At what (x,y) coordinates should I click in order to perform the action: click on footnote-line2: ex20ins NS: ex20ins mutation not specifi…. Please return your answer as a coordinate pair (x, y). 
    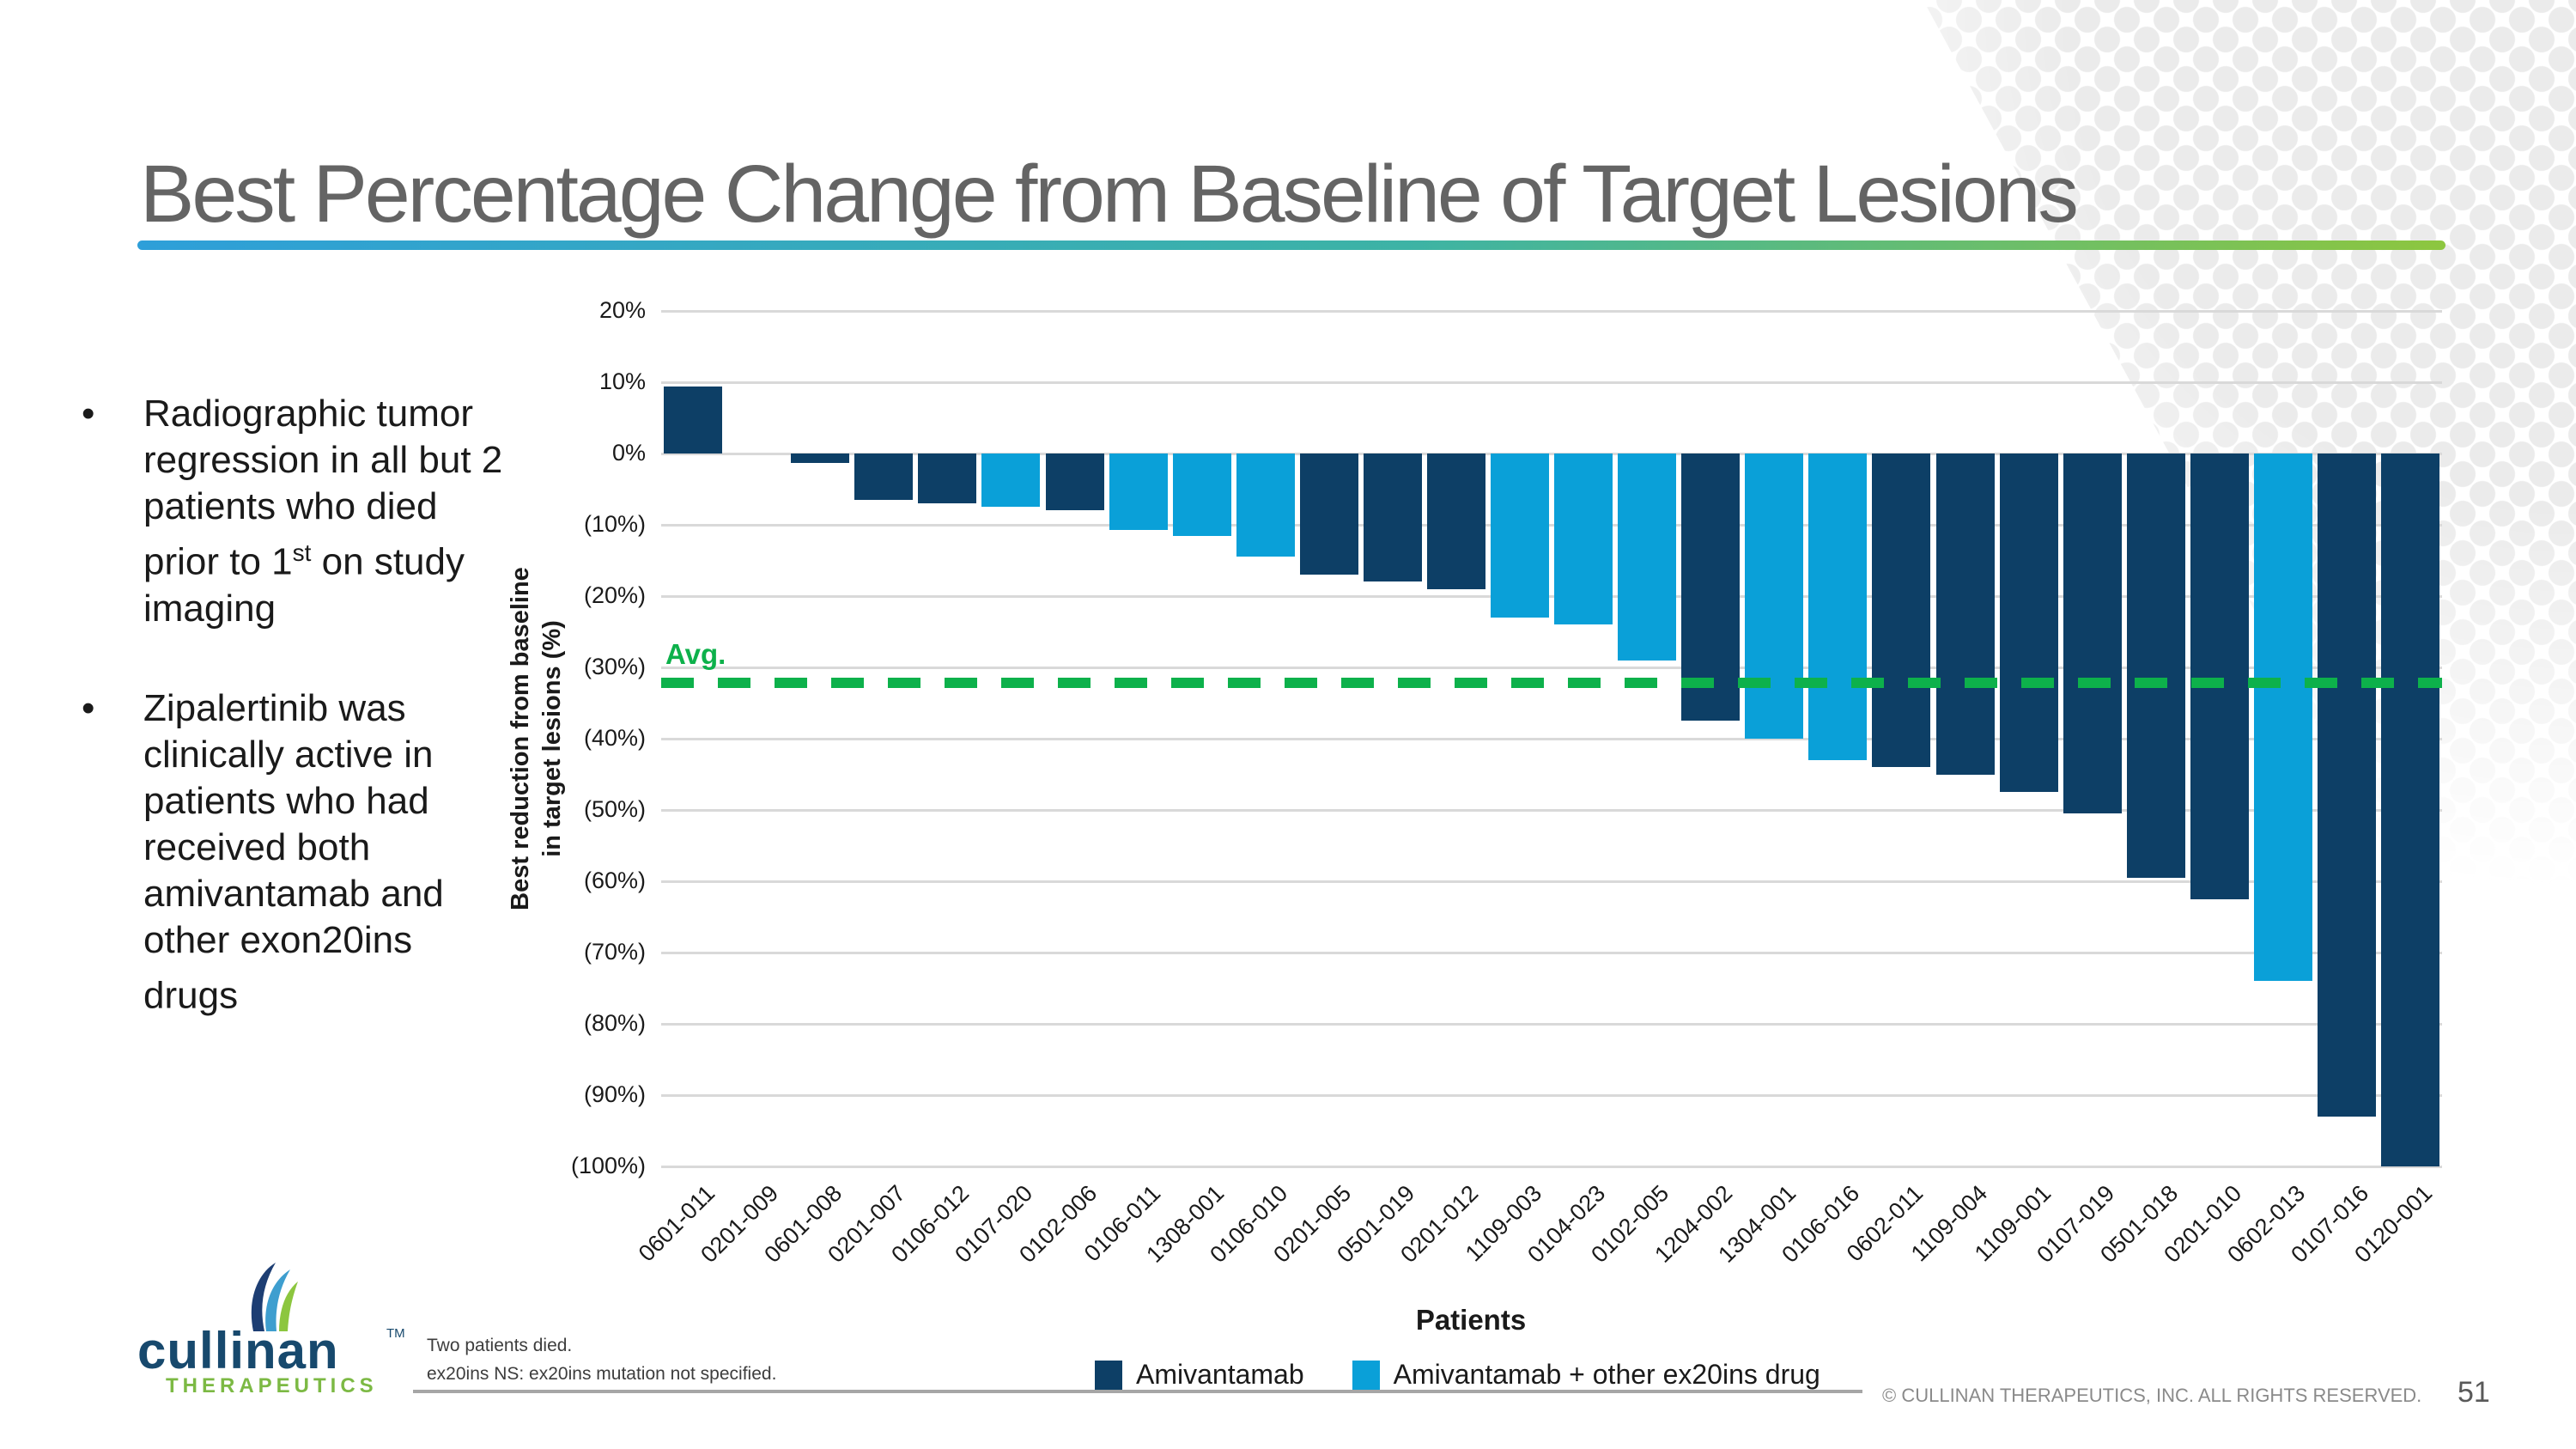
    Looking at the image, I should click on (602, 1374).